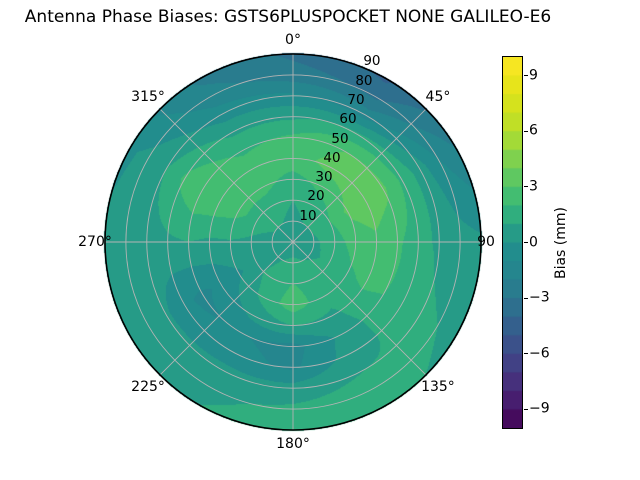 The image size is (640, 480). I want to click on radial-tick-label-90: 90, so click(372, 61).